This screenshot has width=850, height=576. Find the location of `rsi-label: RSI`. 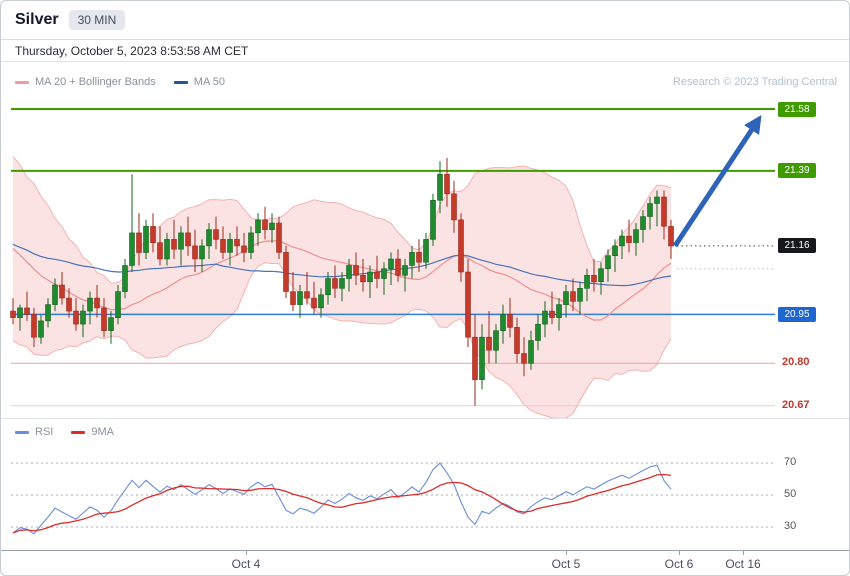

rsi-label: RSI is located at coordinates (44, 432).